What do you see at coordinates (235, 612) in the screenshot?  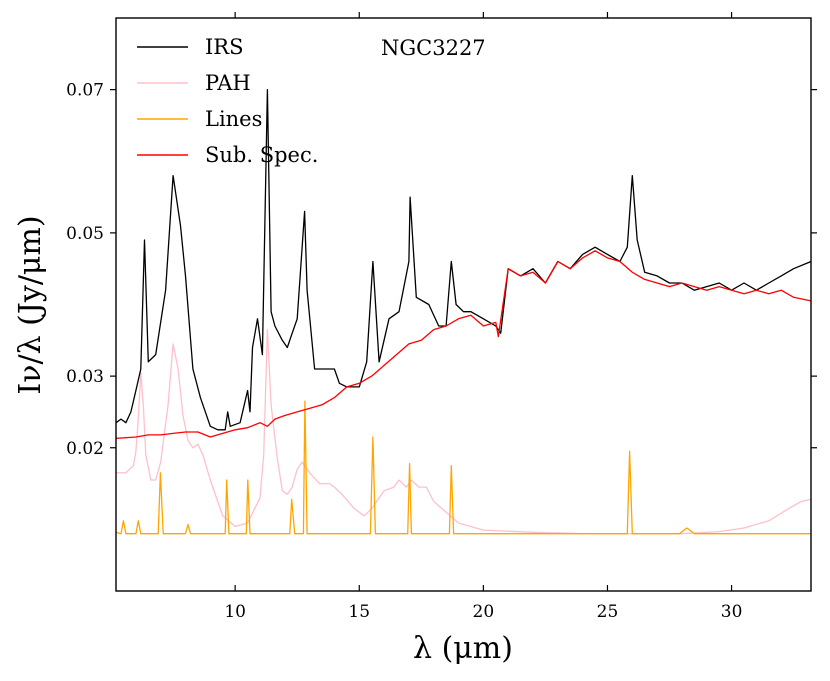 I see `x-tick-label: 10` at bounding box center [235, 612].